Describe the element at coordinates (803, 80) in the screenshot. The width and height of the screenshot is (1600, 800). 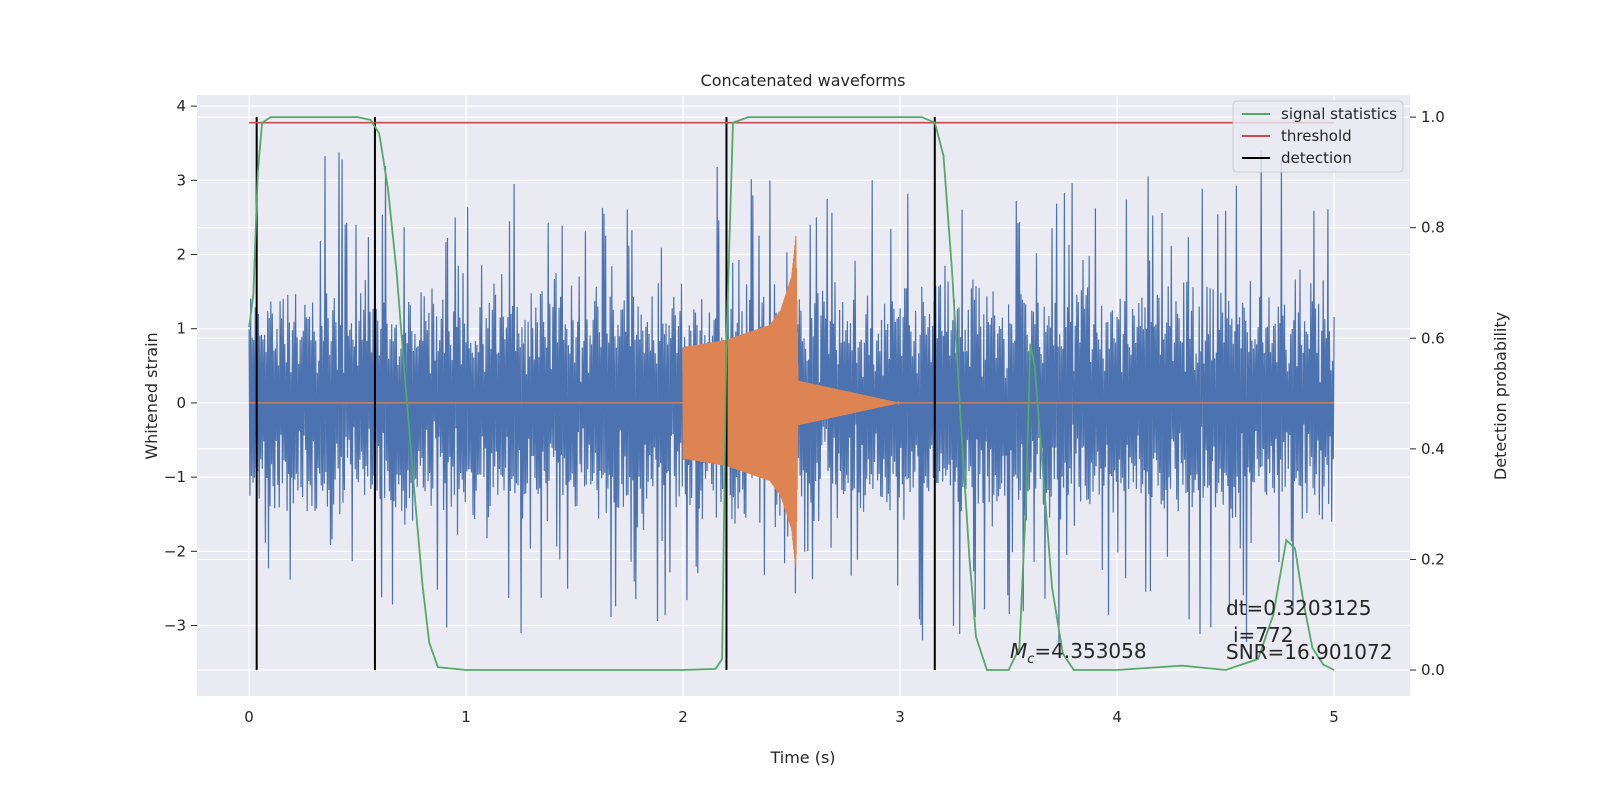
I see `chart-title: Concatenated waveforms` at that location.